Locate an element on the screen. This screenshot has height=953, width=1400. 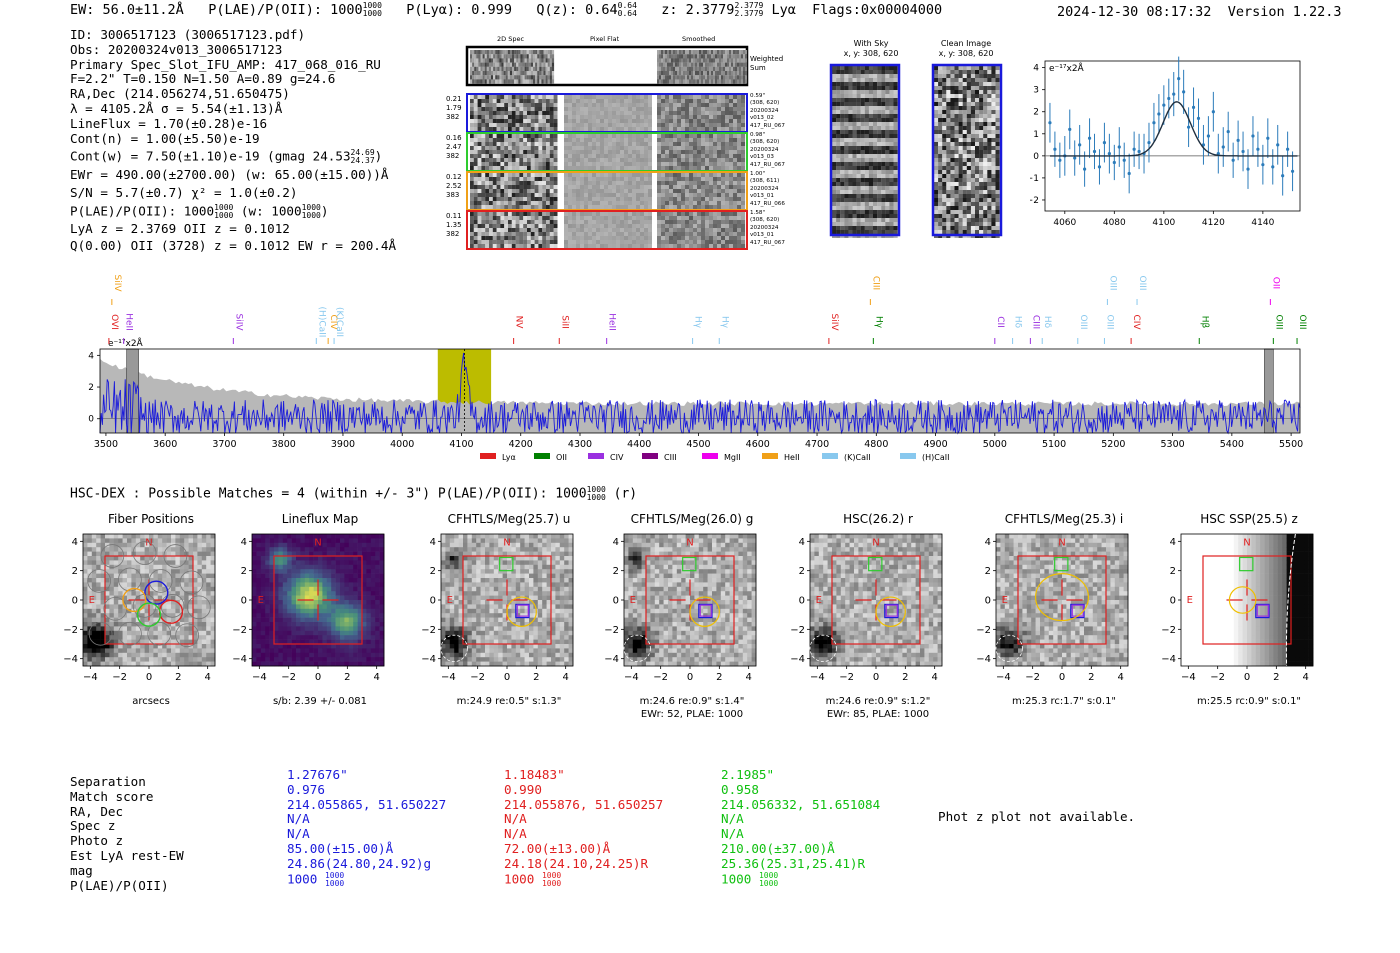
clean-image-title: Clean Image x, y: 308, 620 is located at coordinates (966, 49).